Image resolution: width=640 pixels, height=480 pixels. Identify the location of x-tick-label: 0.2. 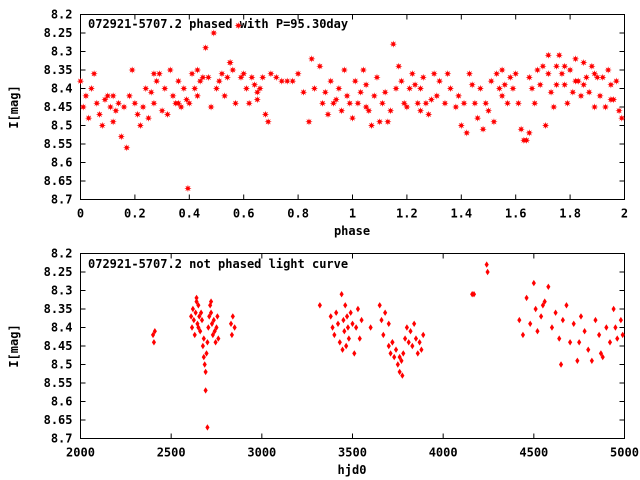
(135, 214).